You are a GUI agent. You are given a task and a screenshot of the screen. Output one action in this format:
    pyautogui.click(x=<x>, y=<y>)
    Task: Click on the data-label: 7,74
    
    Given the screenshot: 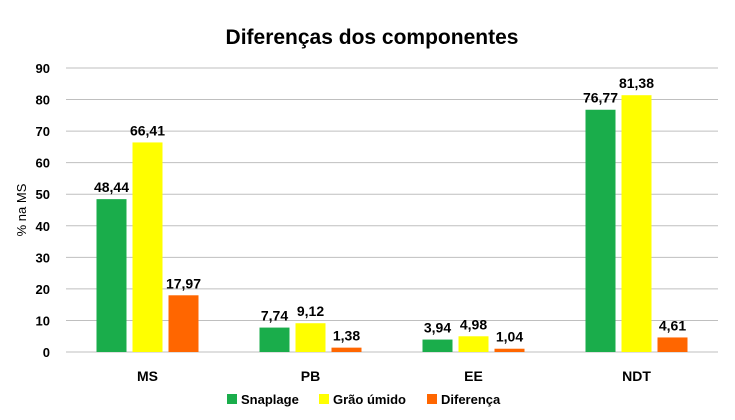 What is the action you would take?
    pyautogui.click(x=274, y=316)
    